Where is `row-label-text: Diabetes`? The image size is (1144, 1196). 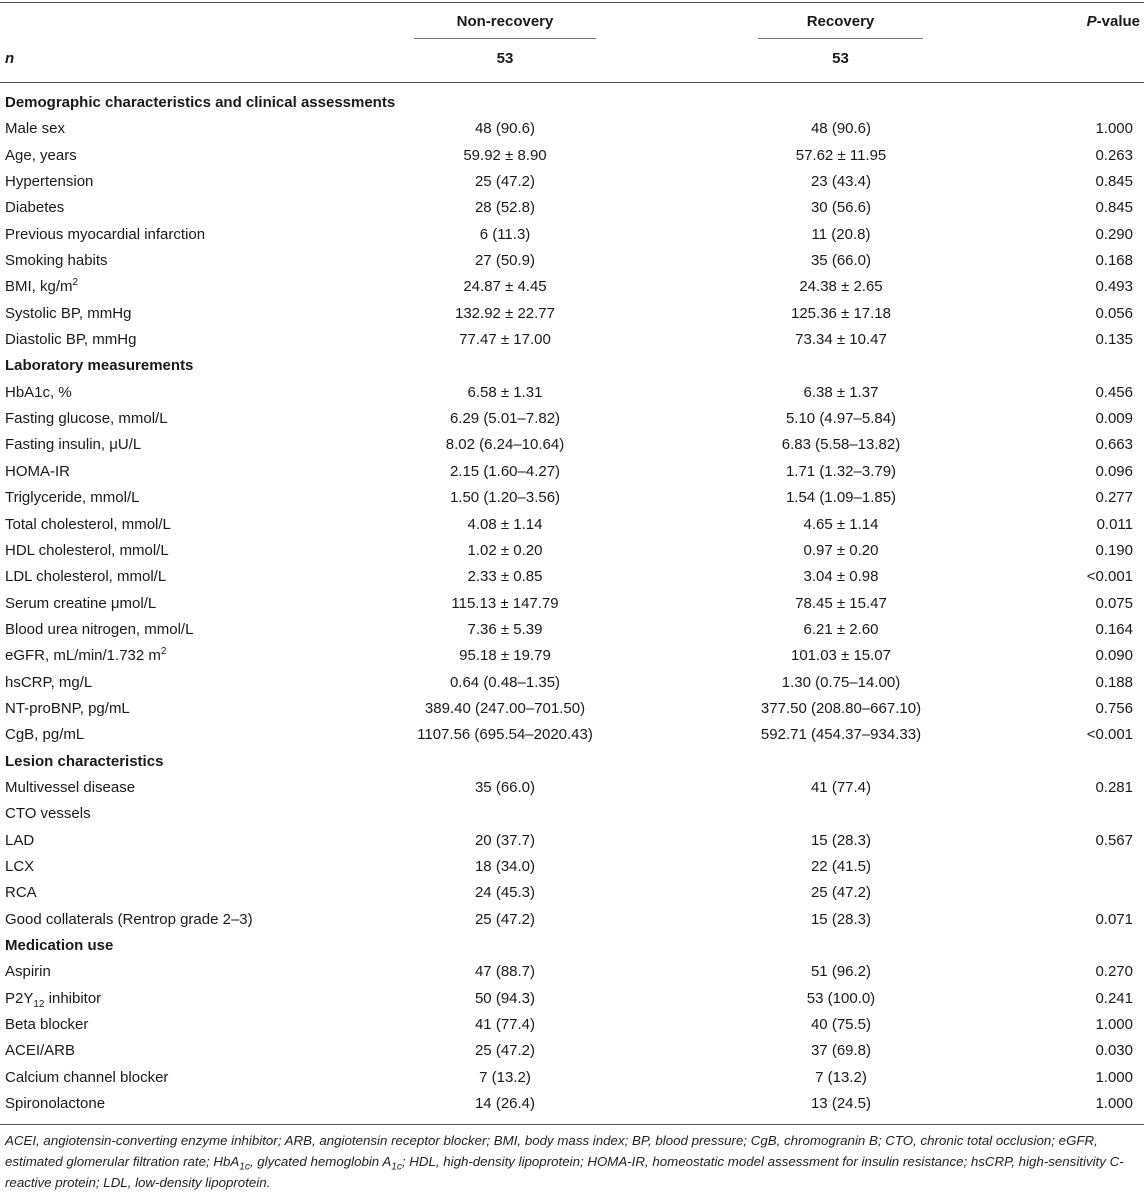
row-label-text: Diabetes is located at coordinates (35, 208).